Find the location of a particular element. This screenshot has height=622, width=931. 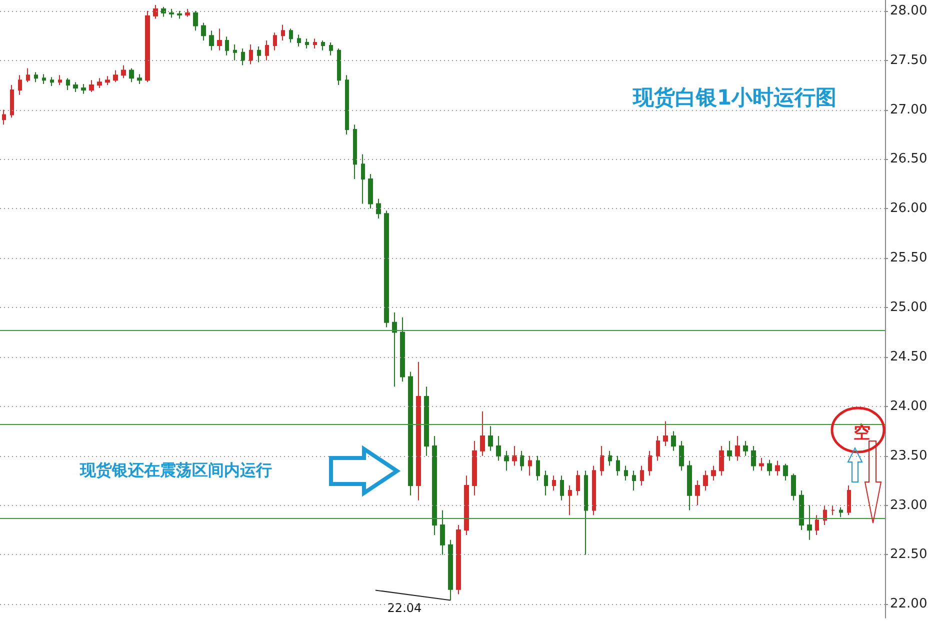

y-tick-label: 28.00 is located at coordinates (909, 10).